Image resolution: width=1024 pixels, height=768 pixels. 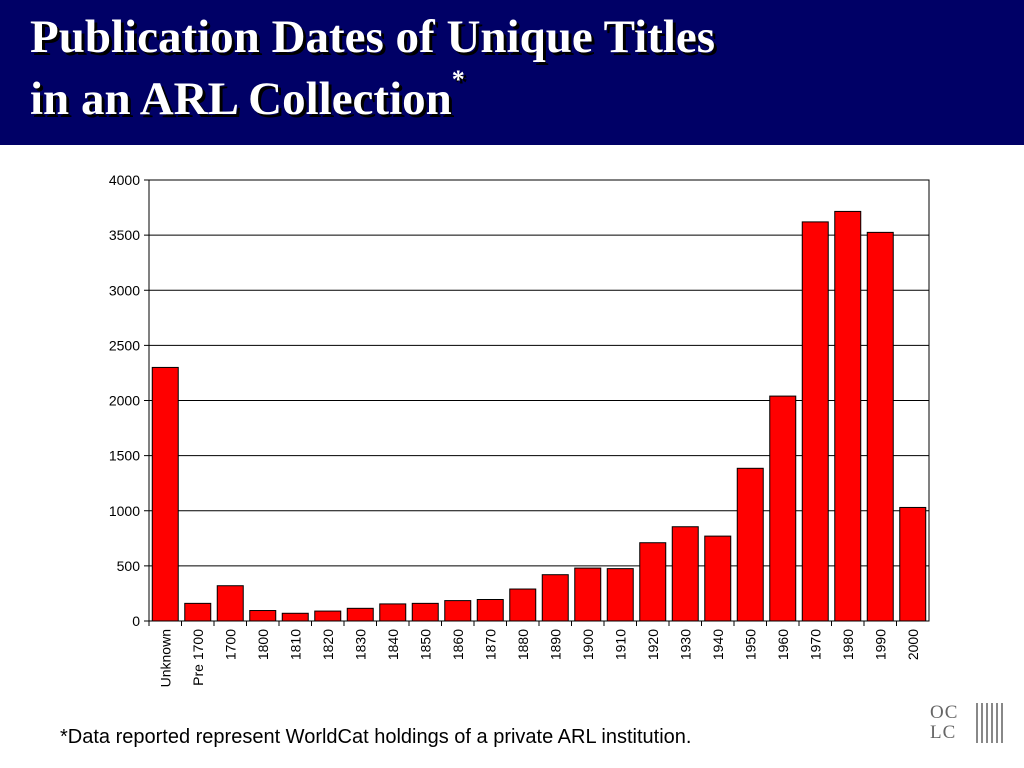 What do you see at coordinates (124, 456) in the screenshot?
I see `y-tick-label: 1500` at bounding box center [124, 456].